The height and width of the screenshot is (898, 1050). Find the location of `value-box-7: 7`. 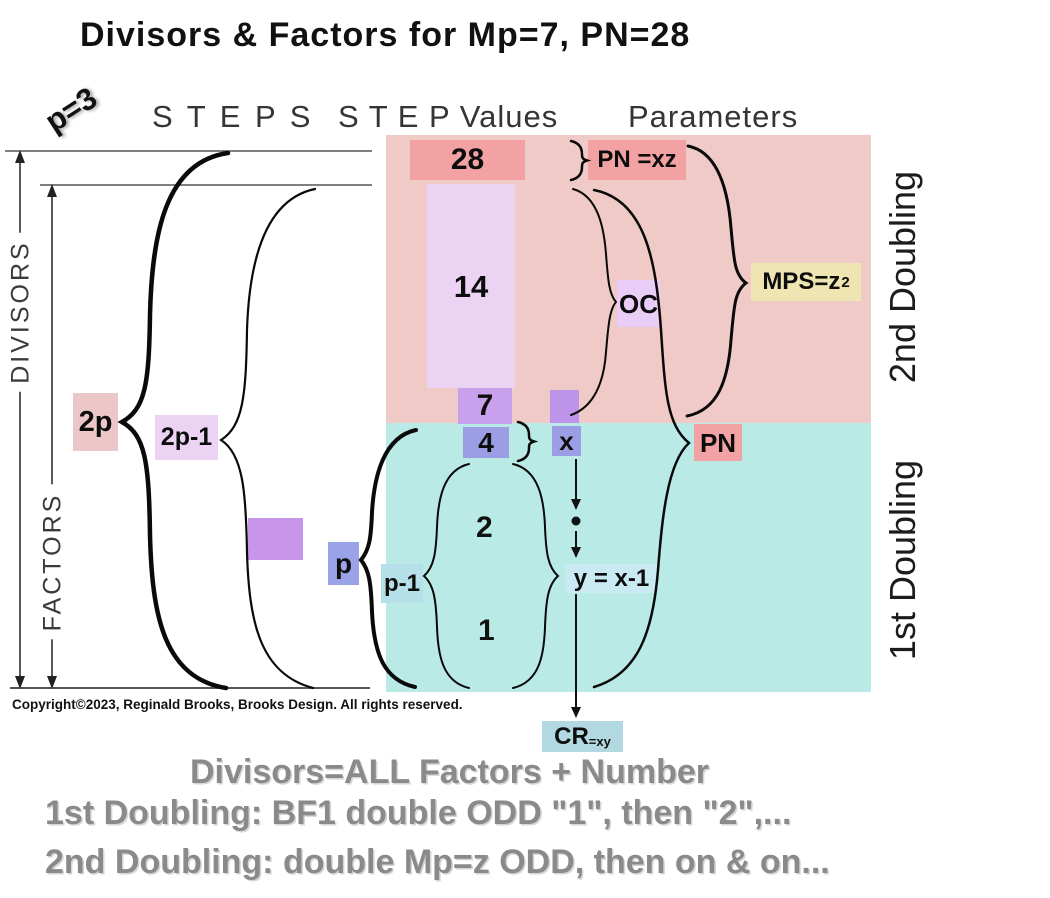

value-box-7: 7 is located at coordinates (485, 406).